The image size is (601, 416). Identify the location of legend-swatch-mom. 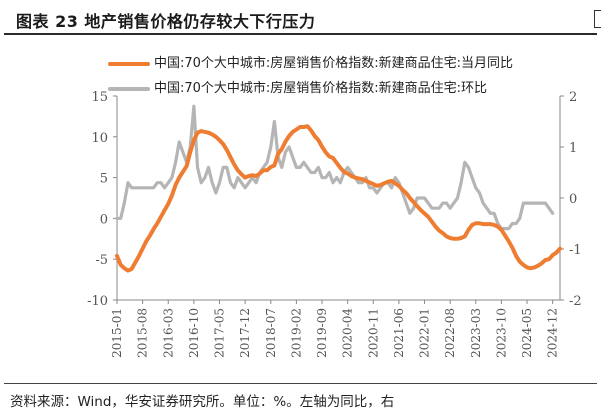
(129, 88).